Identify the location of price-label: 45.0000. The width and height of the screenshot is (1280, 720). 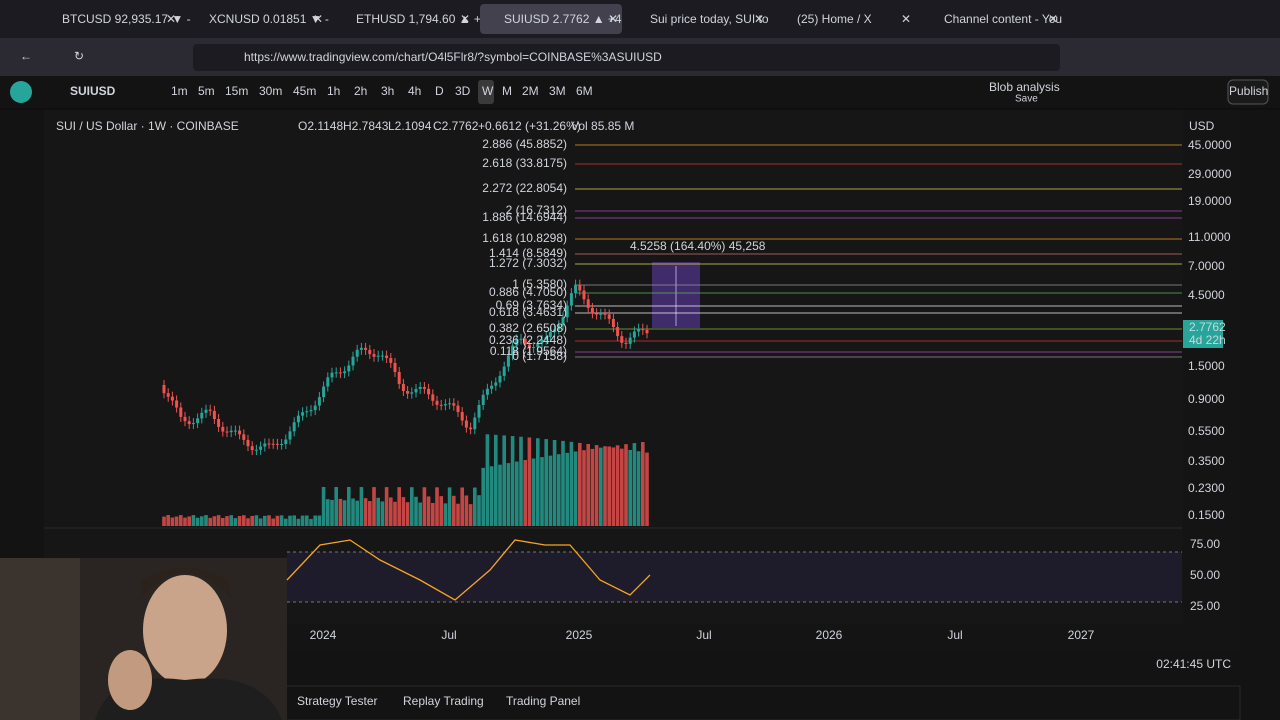
(1210, 145).